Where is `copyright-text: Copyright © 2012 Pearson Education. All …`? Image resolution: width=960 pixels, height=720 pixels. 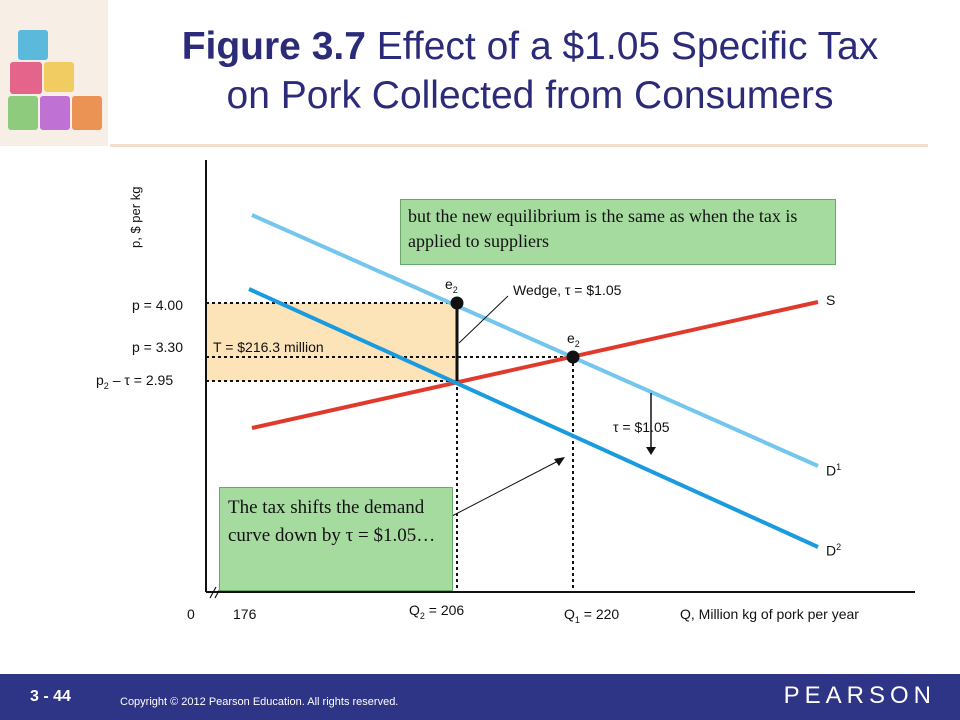
copyright-text: Copyright © 2012 Pearson Education. All … is located at coordinates (259, 702).